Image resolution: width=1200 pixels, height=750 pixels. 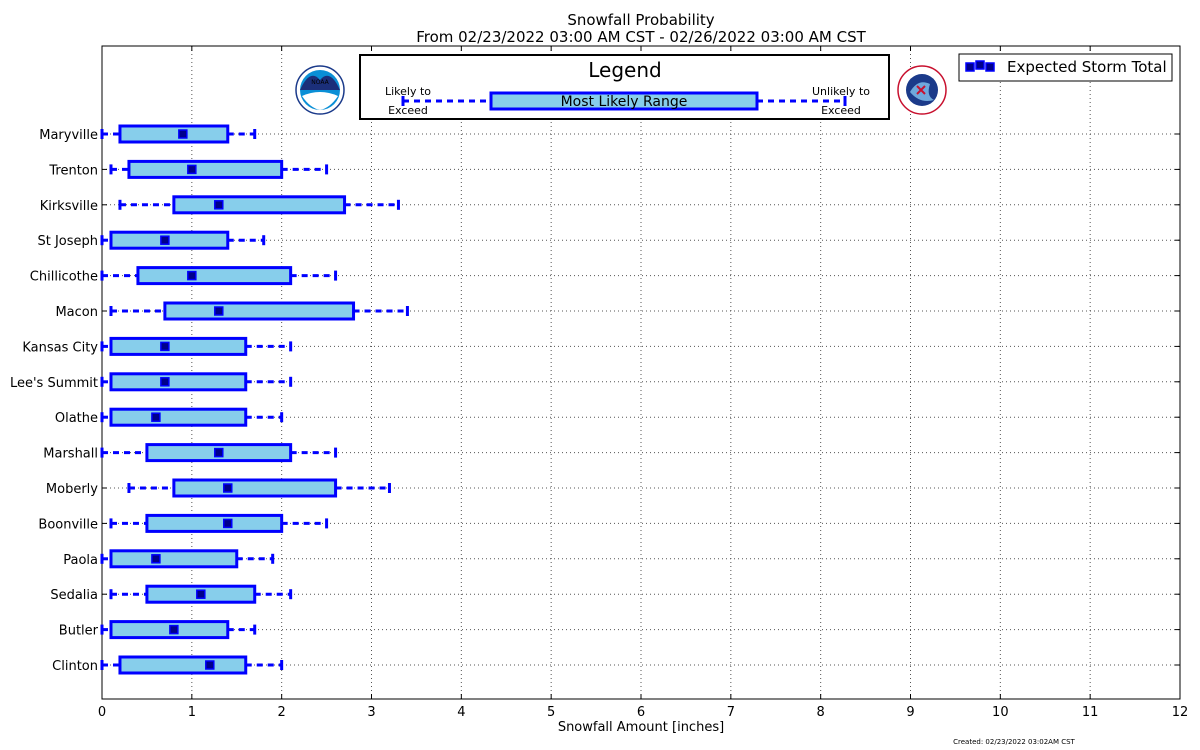 What do you see at coordinates (79, 631) in the screenshot?
I see `station-label: Butler` at bounding box center [79, 631].